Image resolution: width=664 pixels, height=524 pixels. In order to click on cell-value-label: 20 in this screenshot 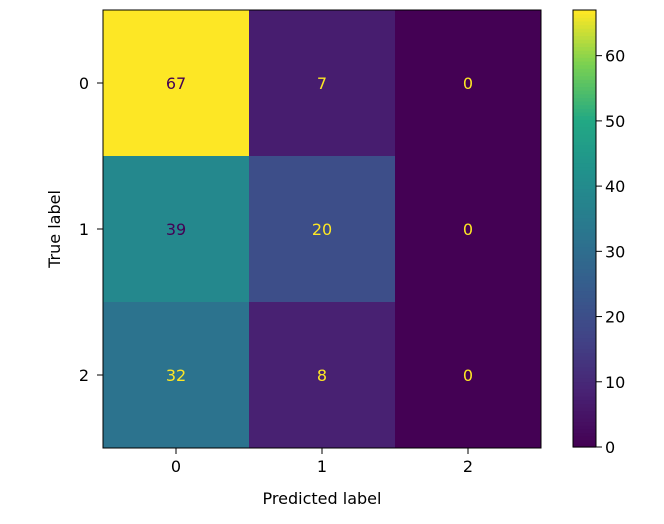, I will do `click(322, 229)`.